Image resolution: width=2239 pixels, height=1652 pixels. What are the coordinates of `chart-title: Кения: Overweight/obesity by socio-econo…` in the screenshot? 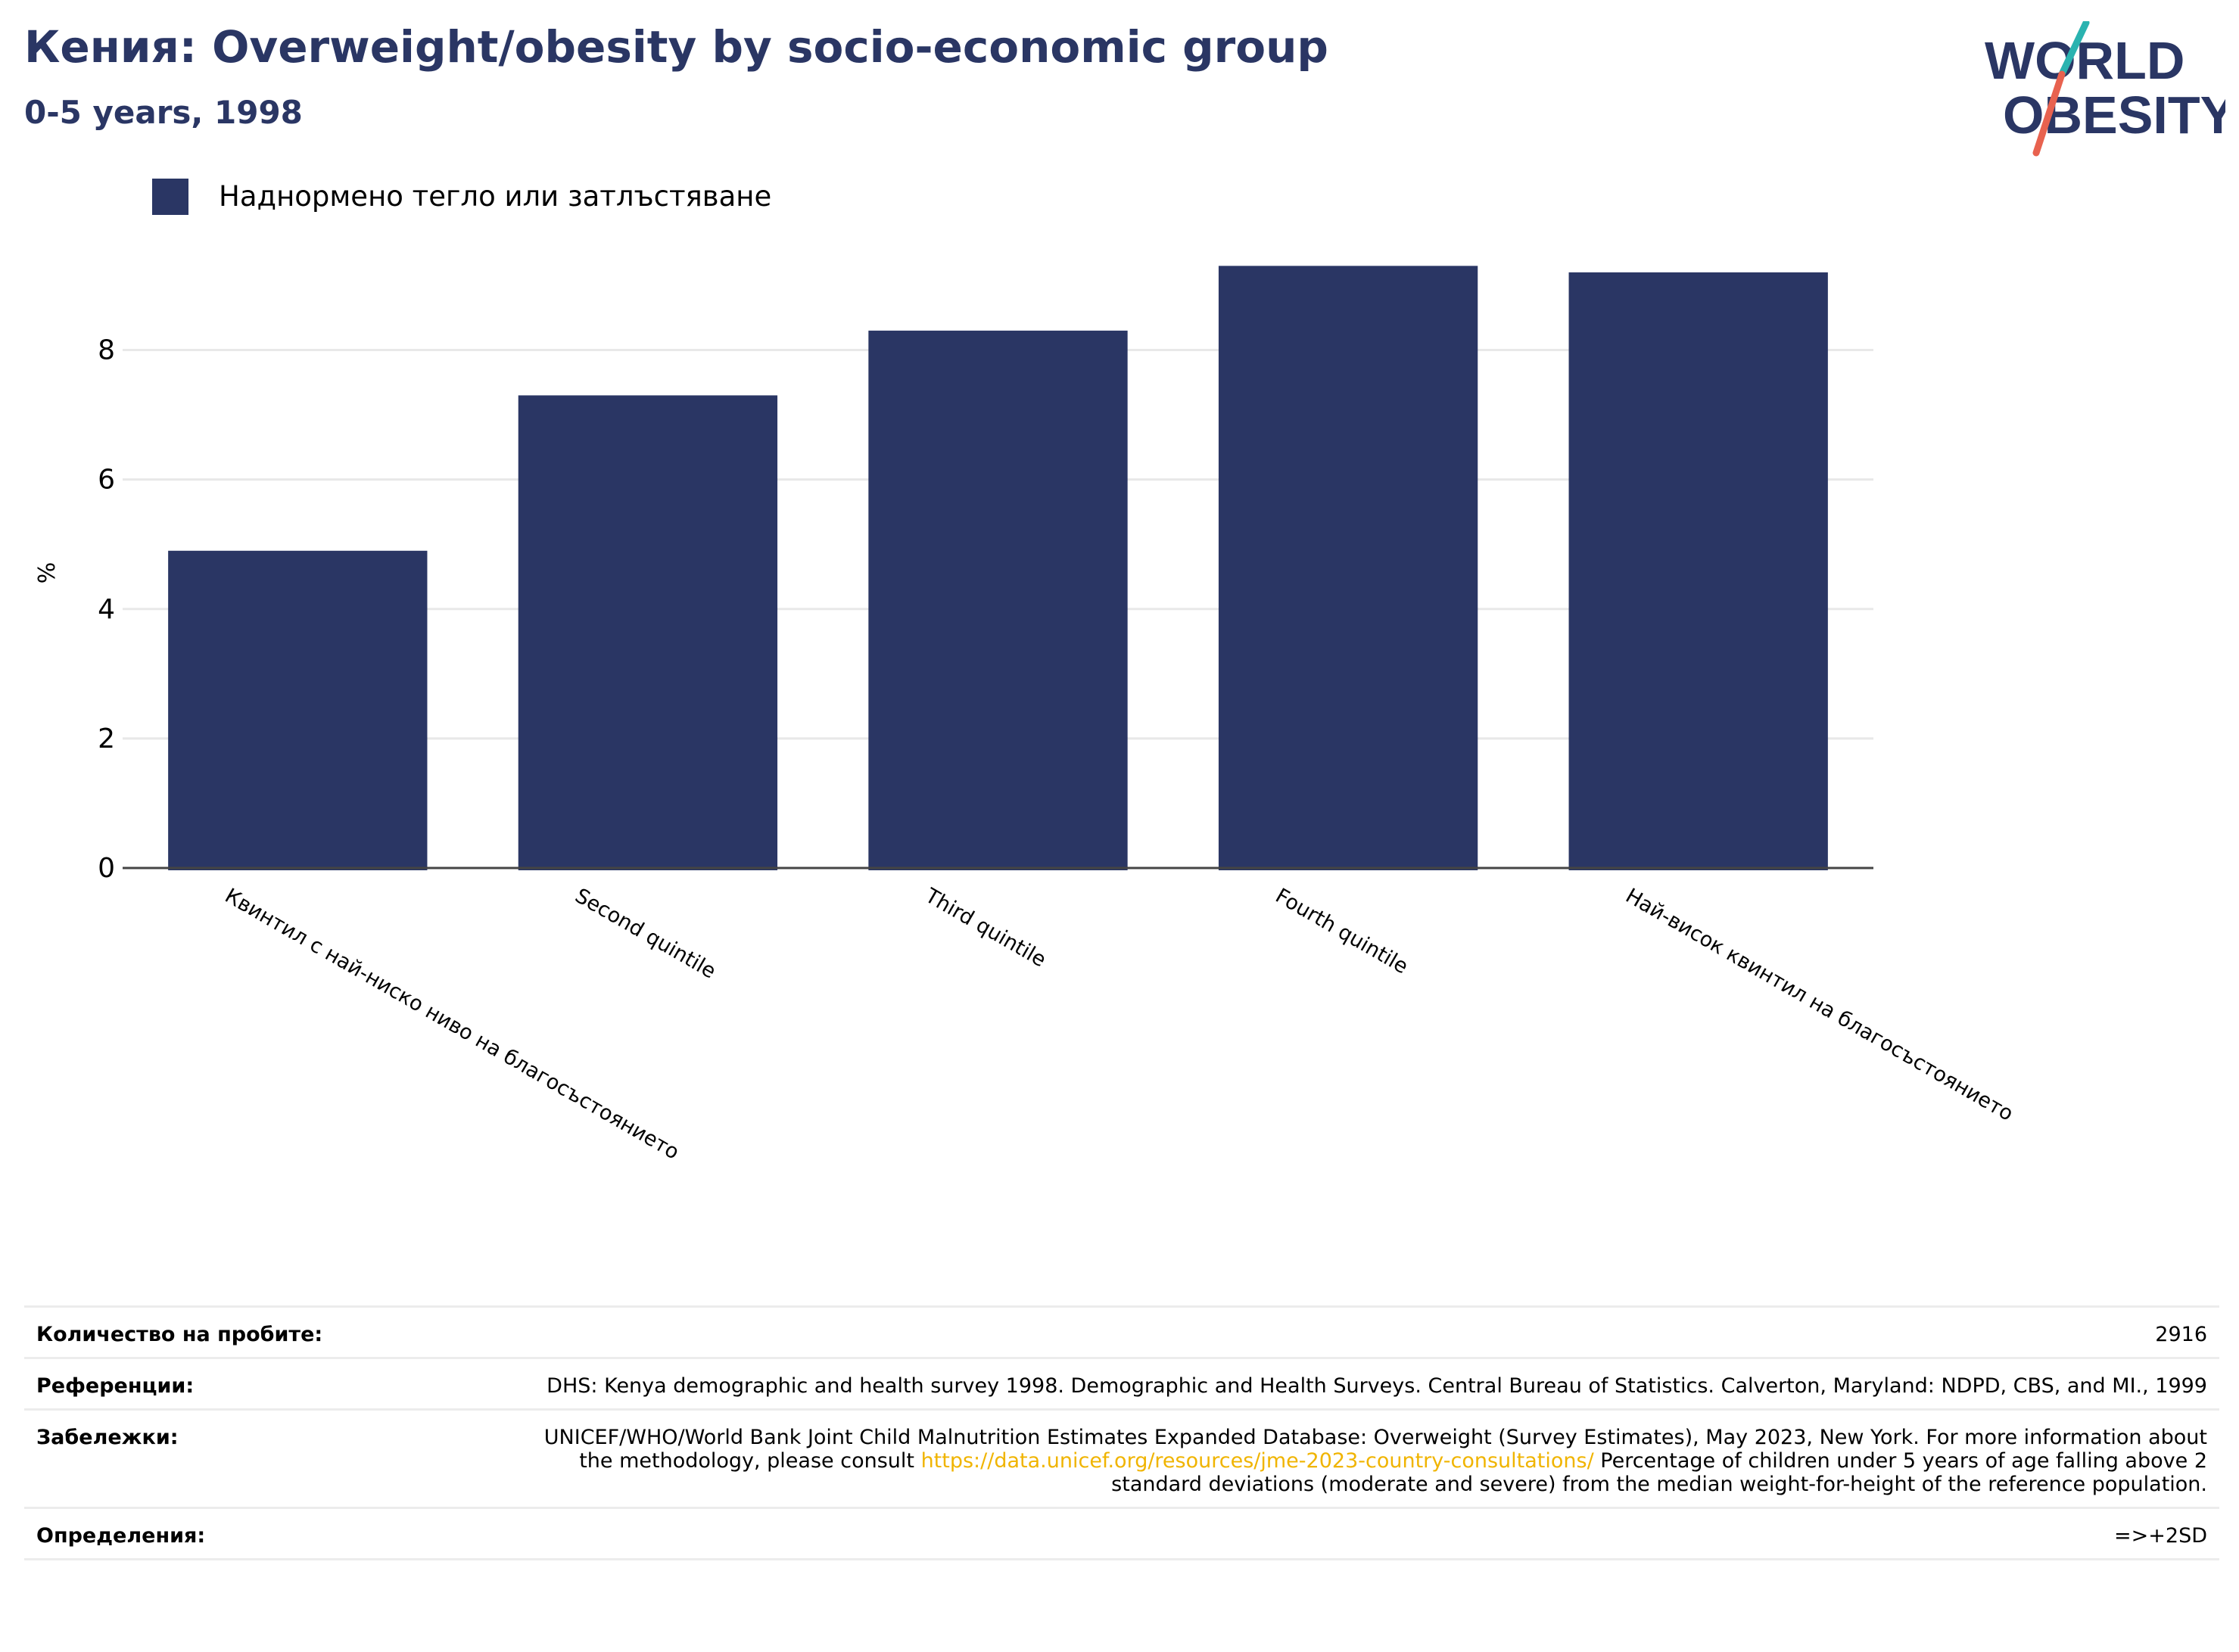 It's located at (676, 47).